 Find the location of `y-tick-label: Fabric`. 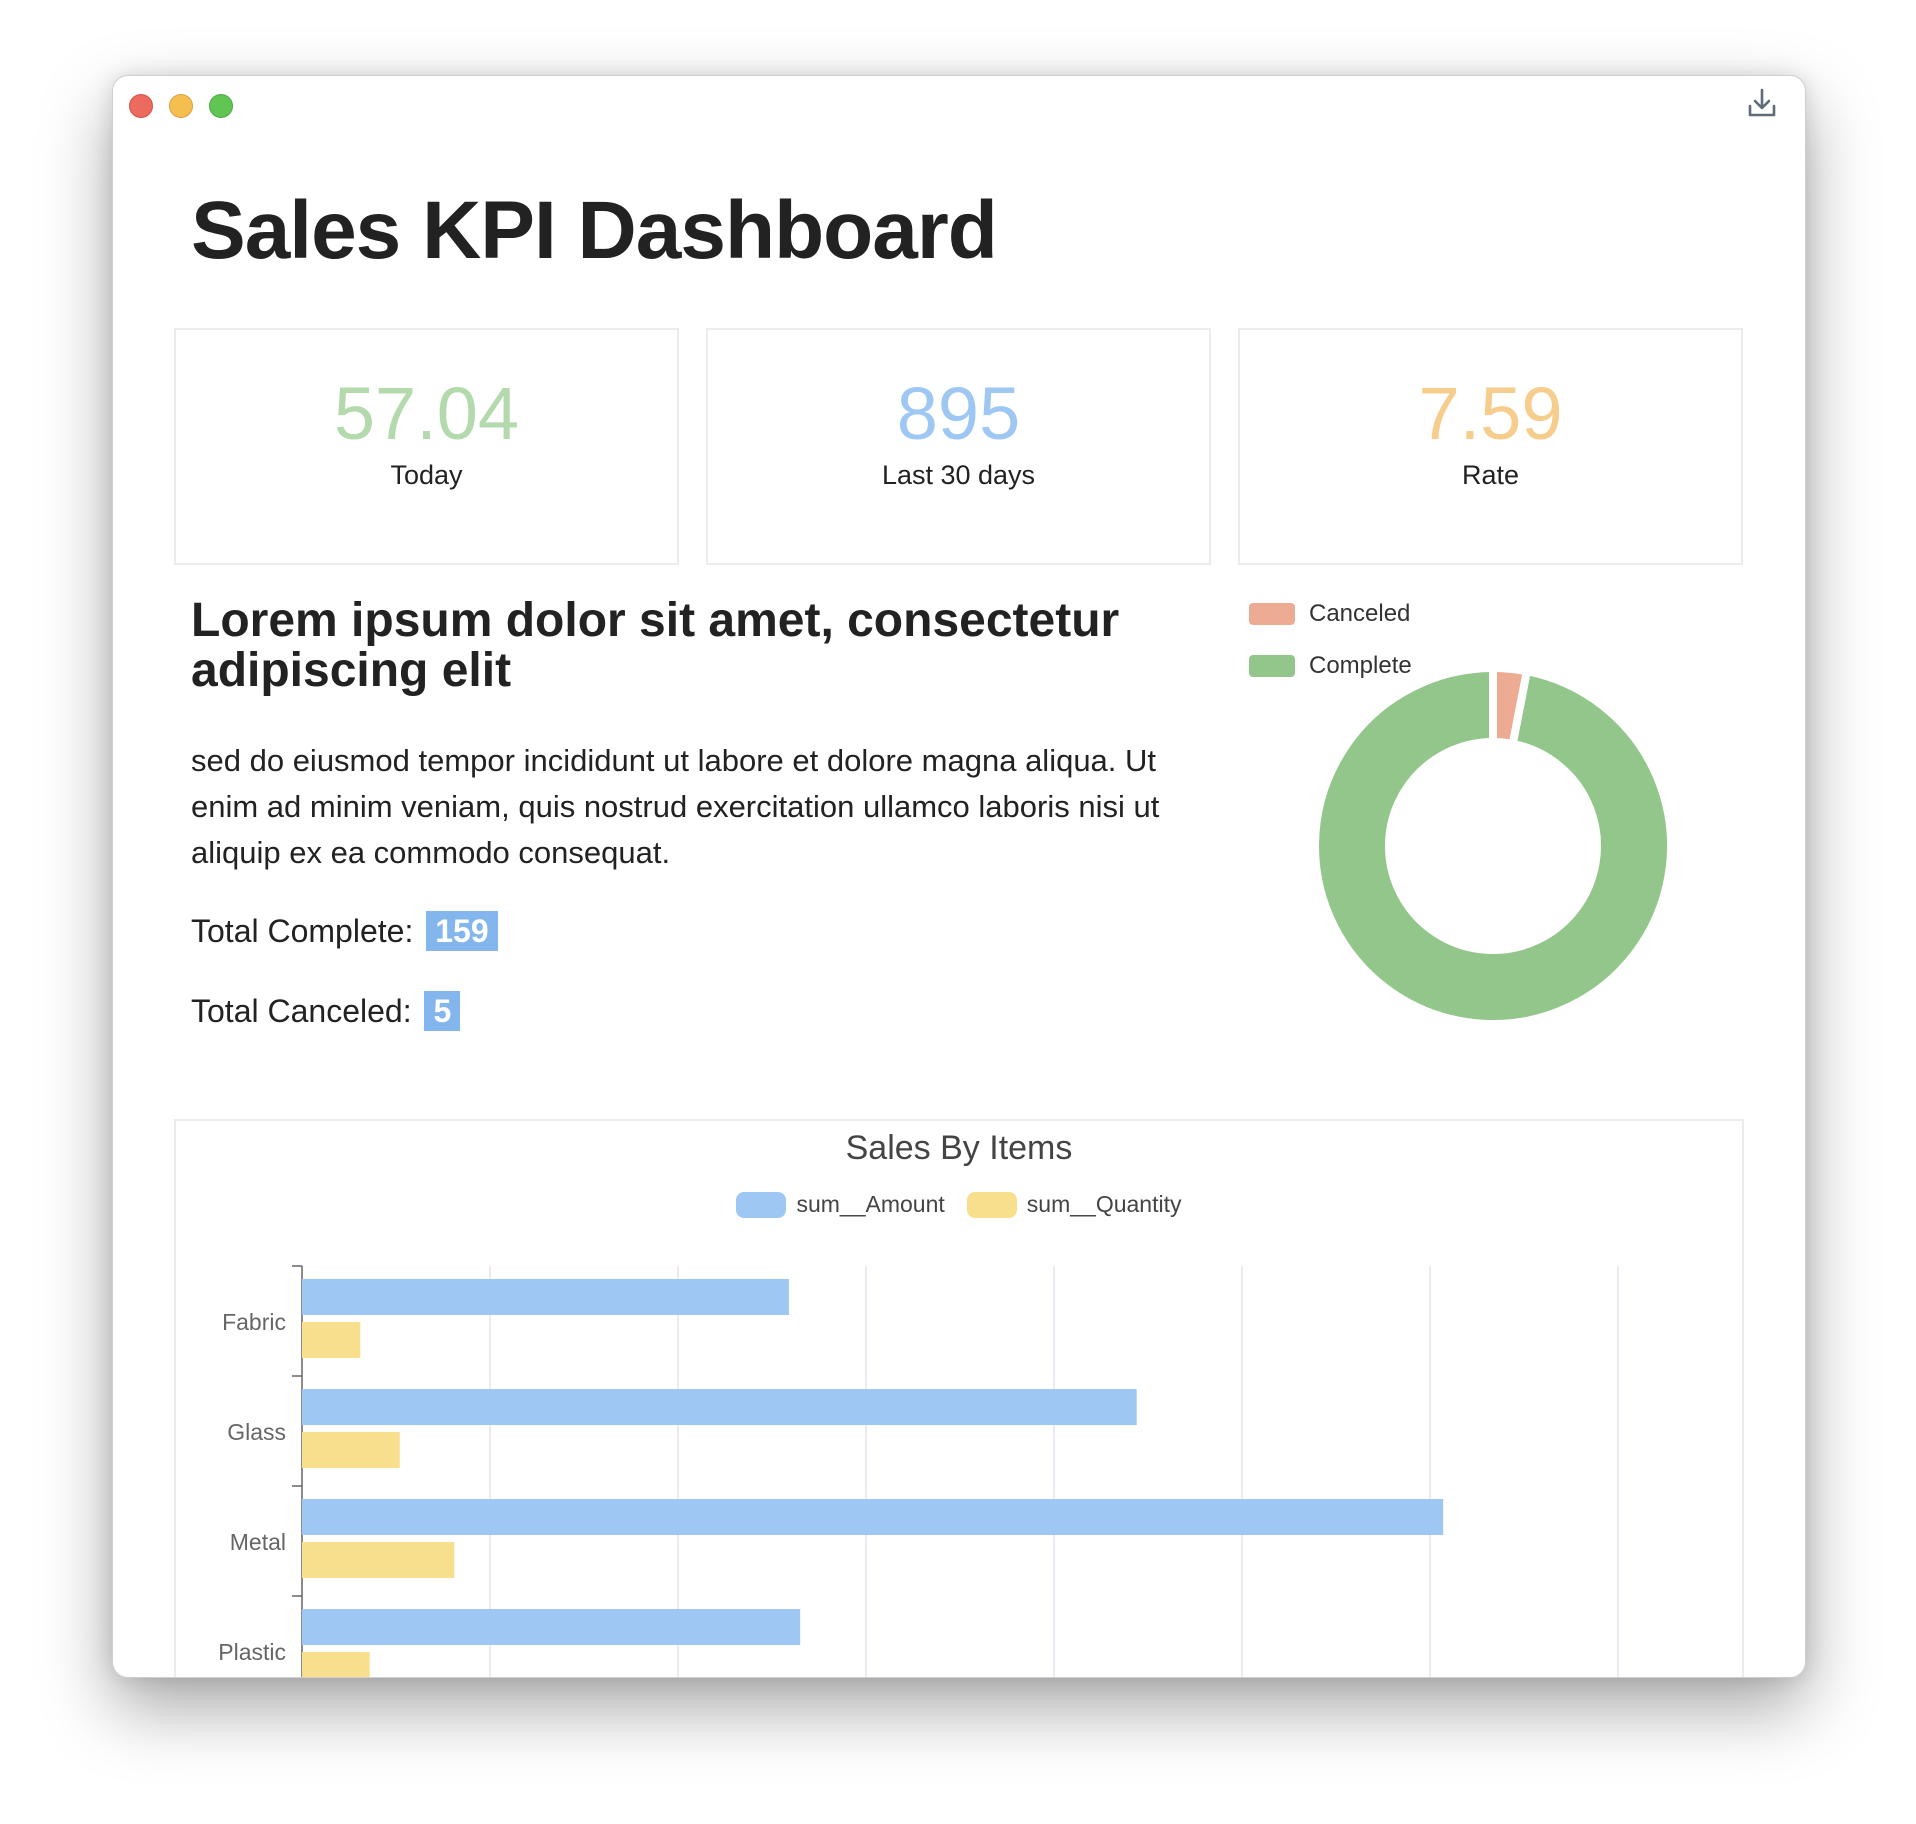

y-tick-label: Fabric is located at coordinates (254, 1322).